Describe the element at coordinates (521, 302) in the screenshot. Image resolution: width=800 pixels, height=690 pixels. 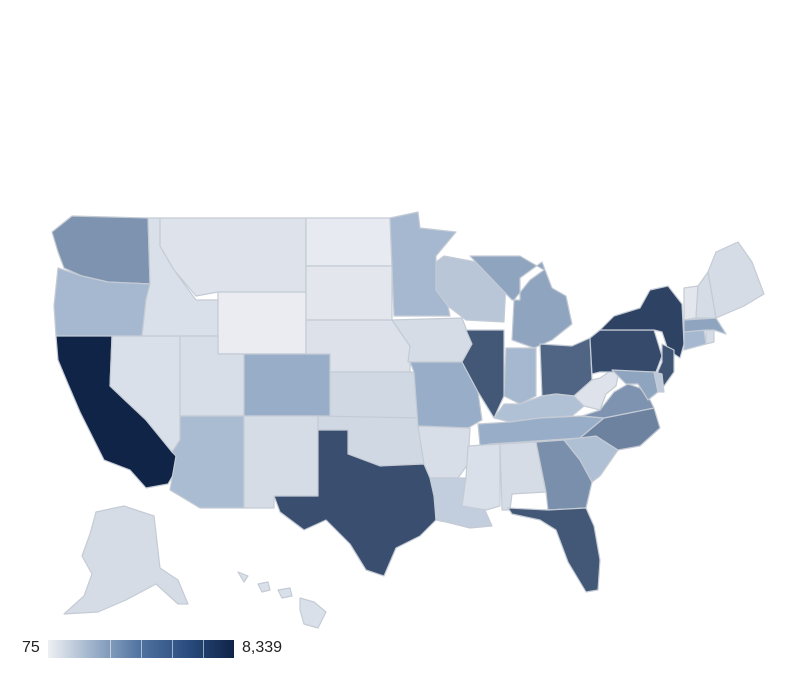
I see `state-michigan` at that location.